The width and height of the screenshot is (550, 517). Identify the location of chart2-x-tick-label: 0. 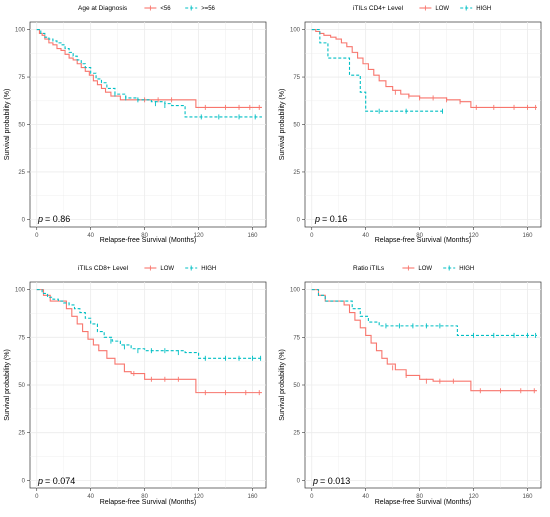
(37, 497).